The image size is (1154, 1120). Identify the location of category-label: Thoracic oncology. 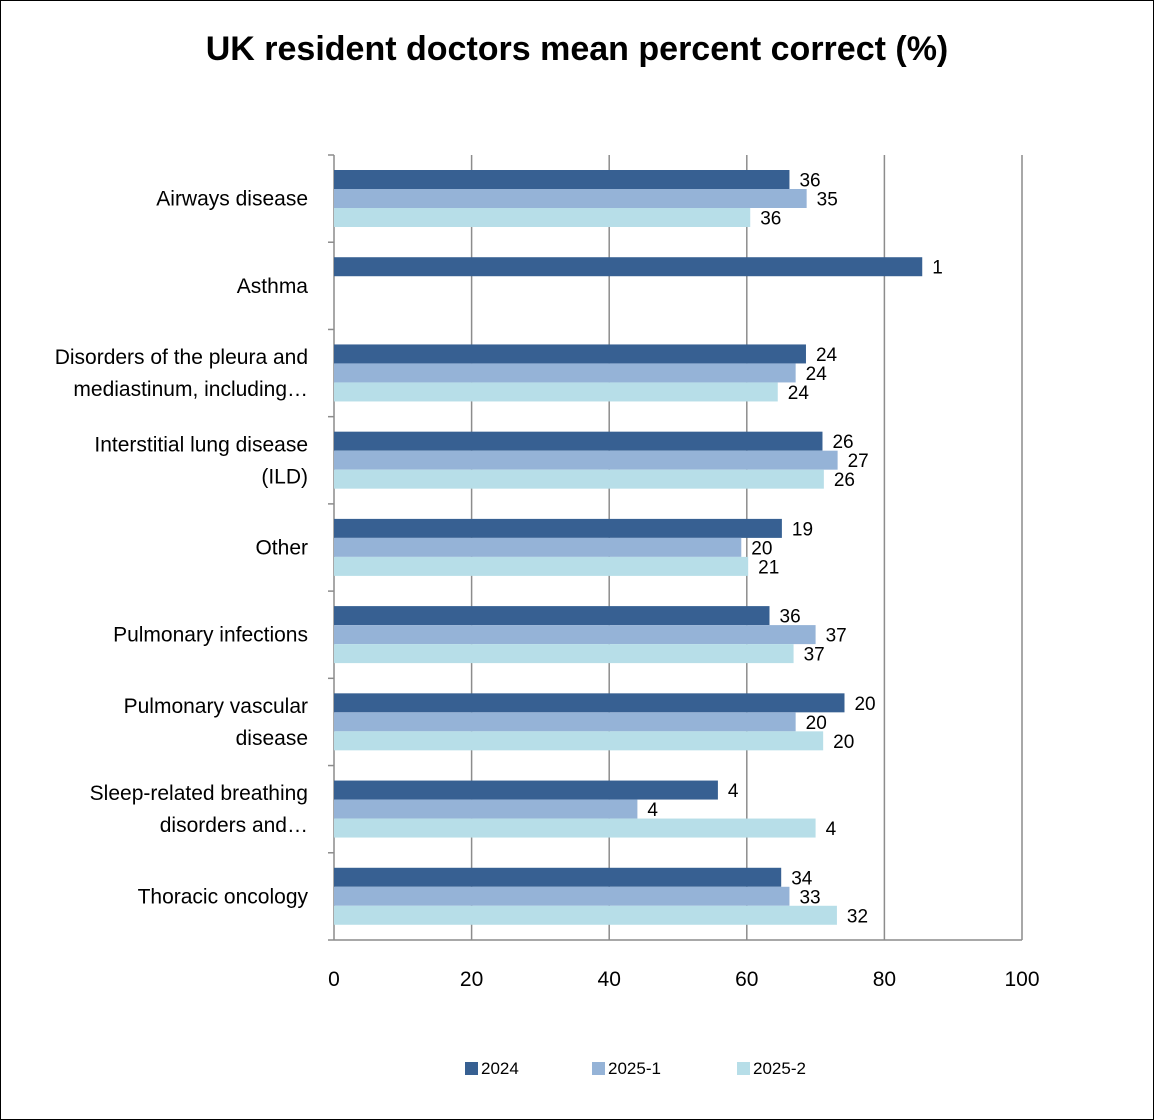
(223, 896).